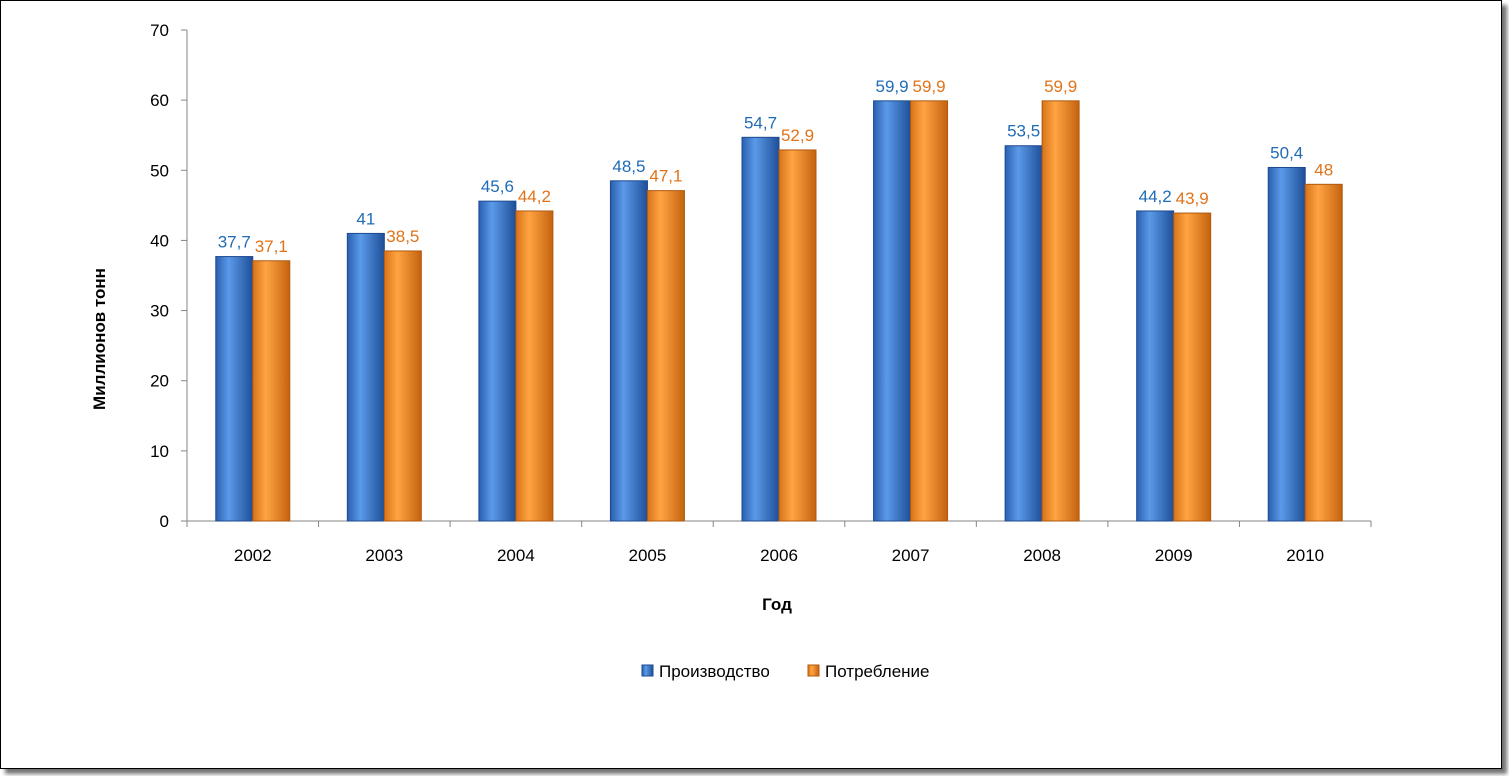 The width and height of the screenshot is (1509, 776). Describe the element at coordinates (1042, 555) in the screenshot. I see `x-tick-label: 2008` at that location.